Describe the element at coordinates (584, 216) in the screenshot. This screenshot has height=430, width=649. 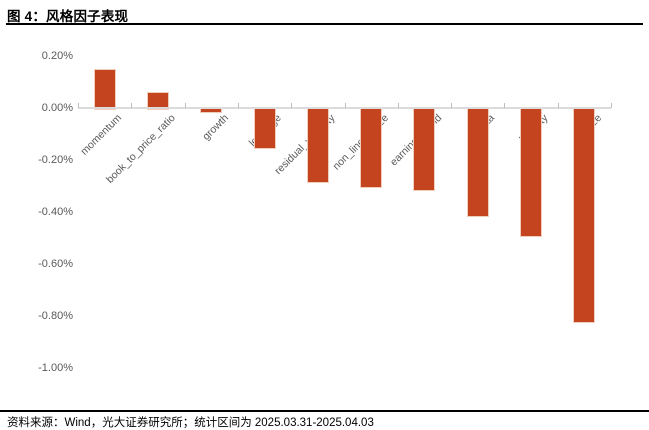
I see `bar-size` at that location.